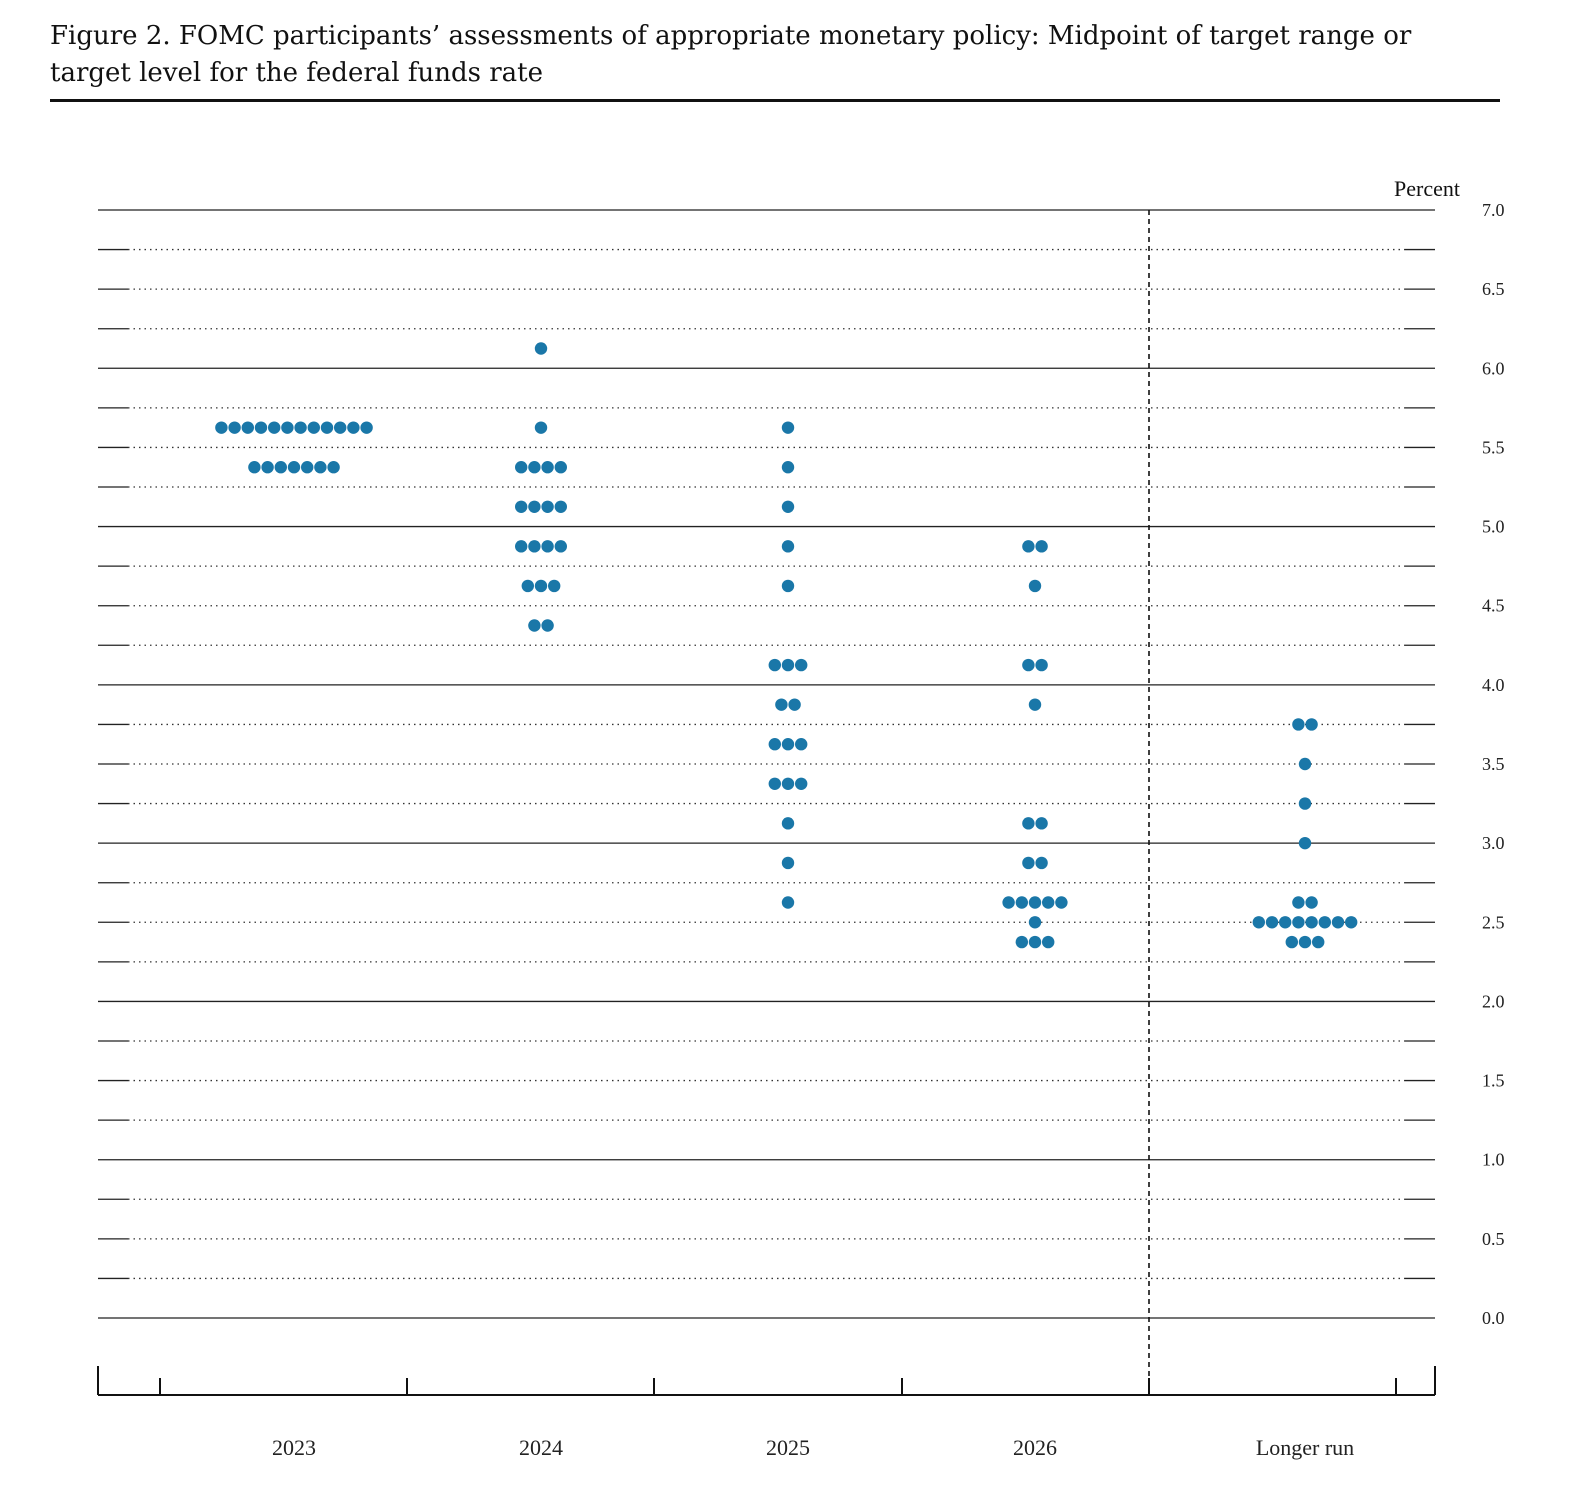  I want to click on y-tick-label: 0.0, so click(1493, 1318).